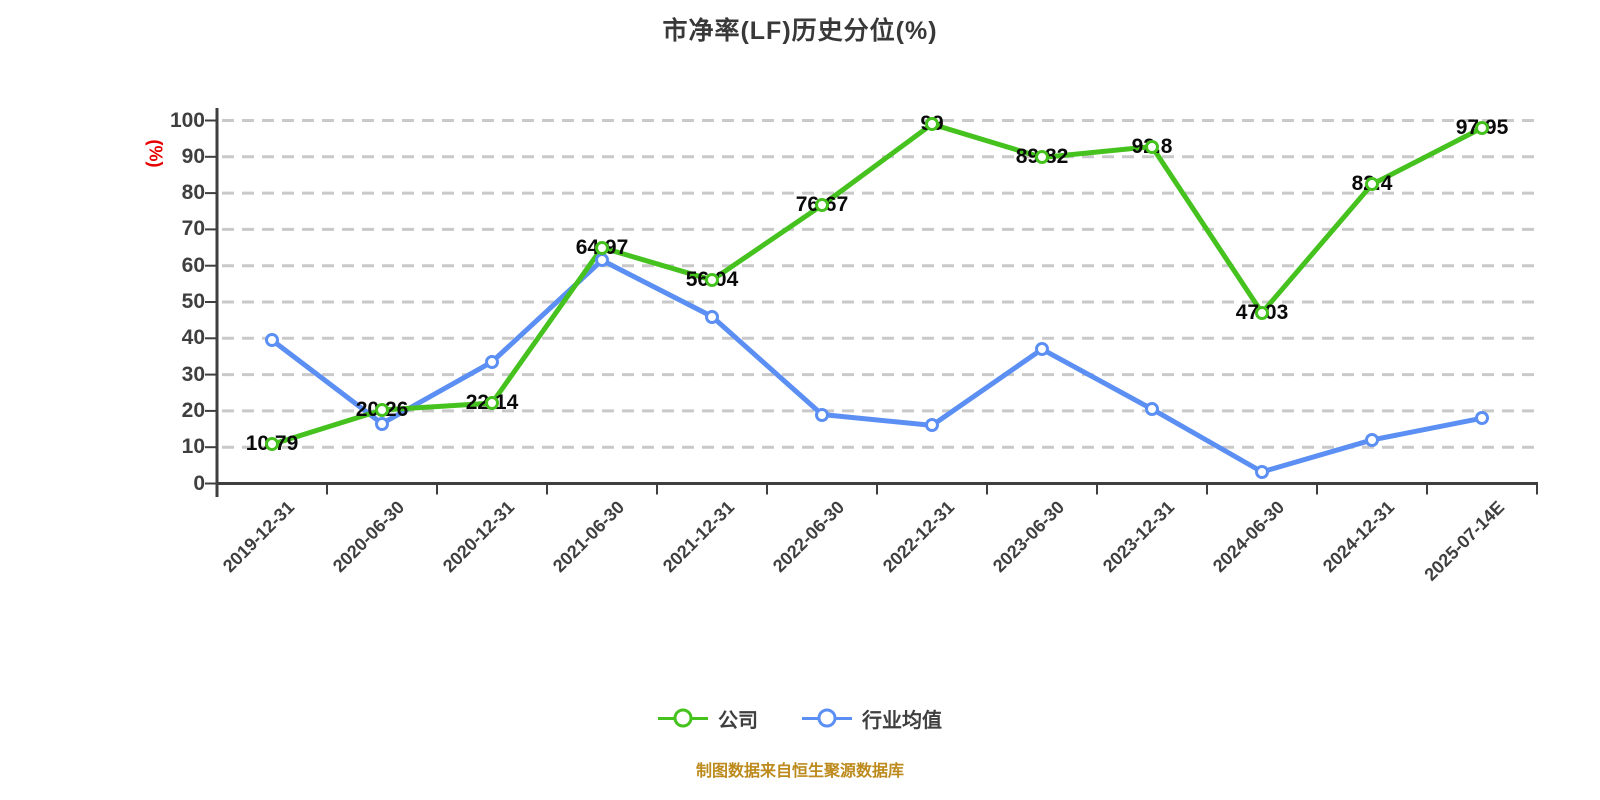 This screenshot has width=1600, height=800. Describe the element at coordinates (199, 483) in the screenshot. I see `y-tick-label-0: 0` at that location.